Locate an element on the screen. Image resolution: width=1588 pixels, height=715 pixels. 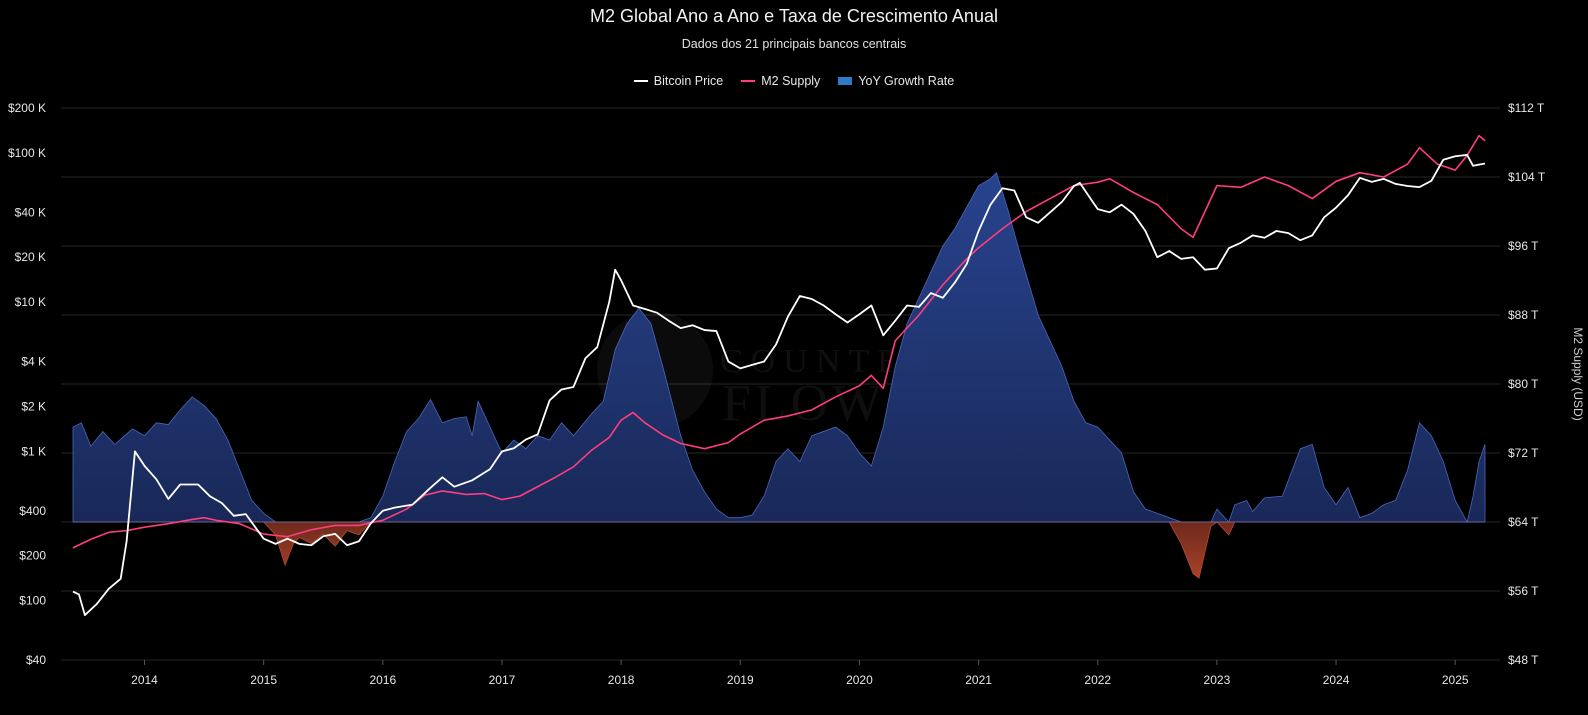
x-tick-label: 2015 is located at coordinates (263, 680).